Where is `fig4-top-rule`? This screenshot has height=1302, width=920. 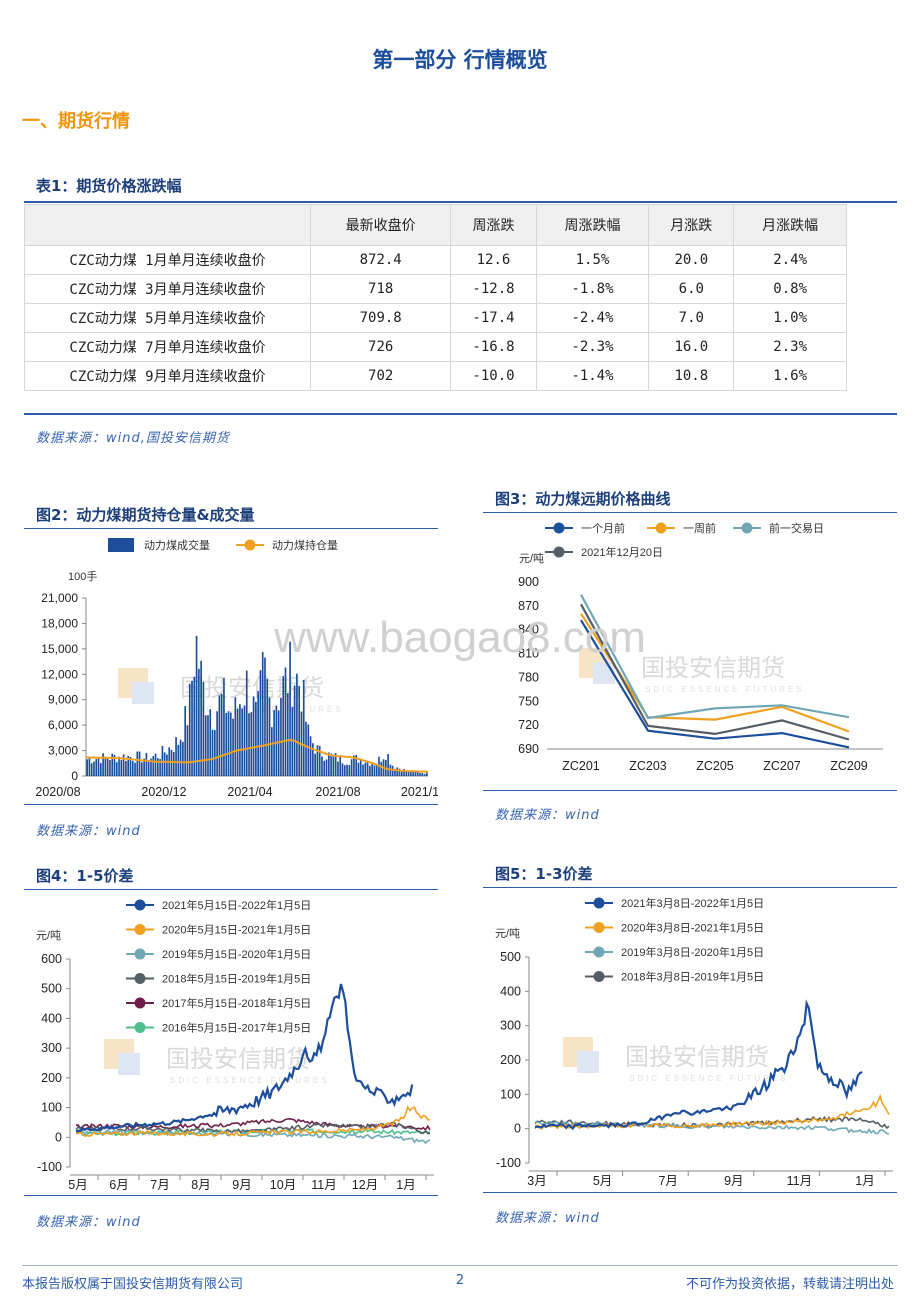
fig4-top-rule is located at coordinates (231, 889).